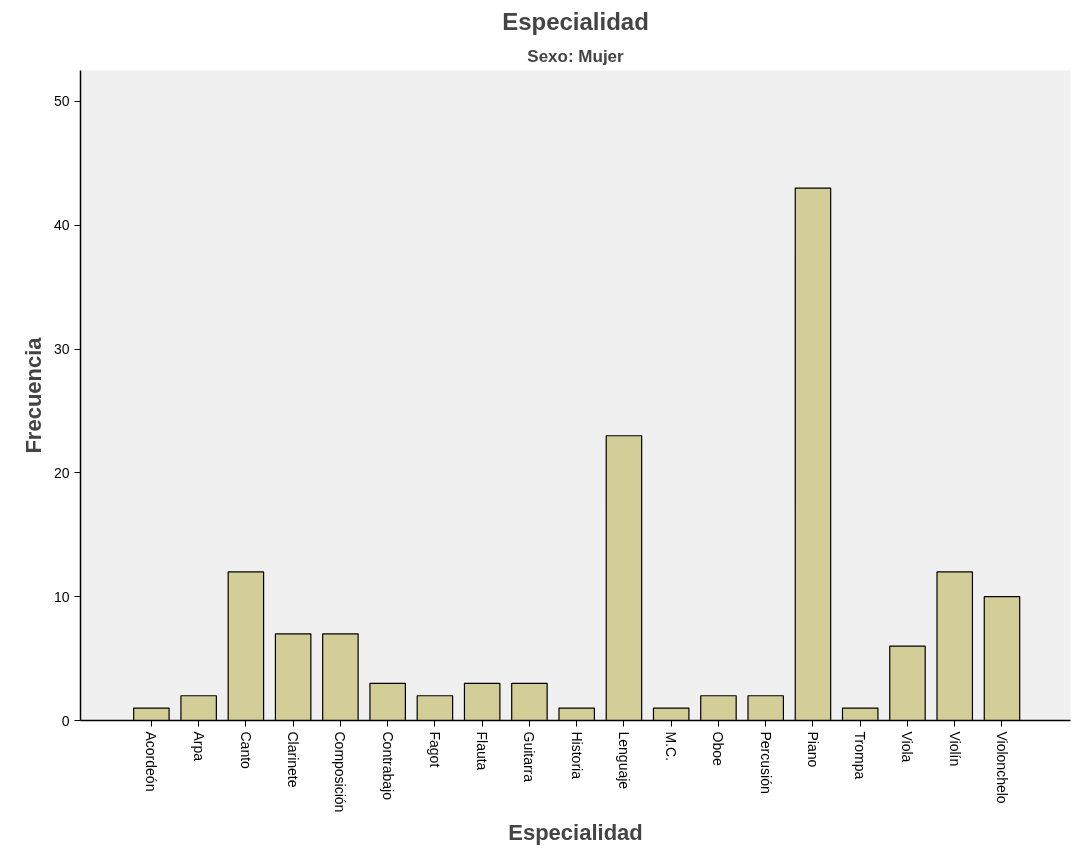 This screenshot has height=848, width=1072. I want to click on y-tick-label: 0, so click(65, 720).